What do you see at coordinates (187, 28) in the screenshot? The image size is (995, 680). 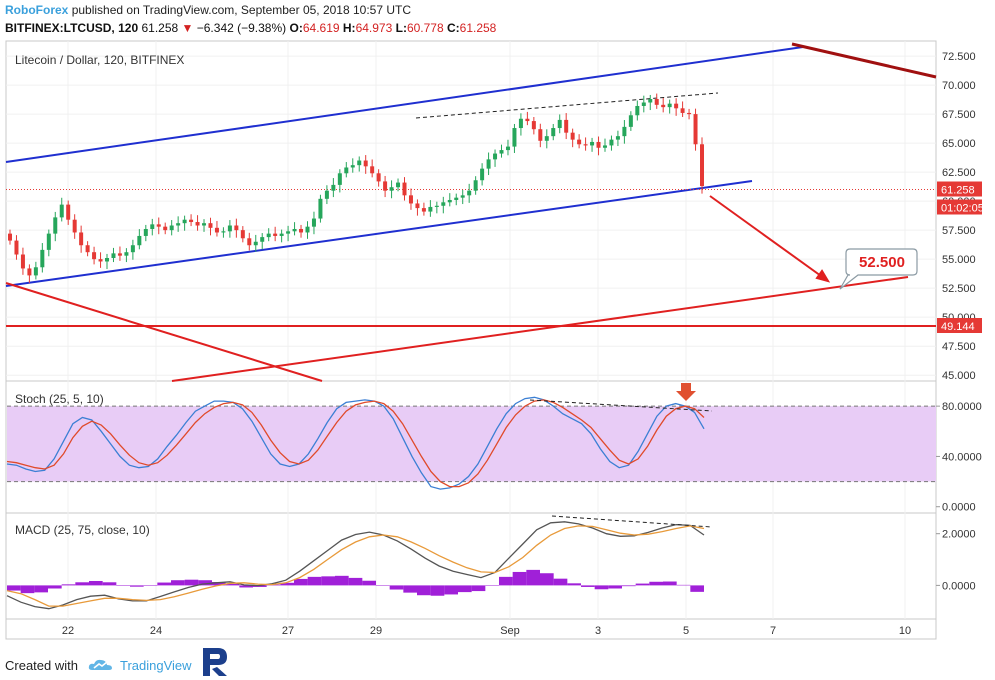 I see `down-arrow-icon: ▼` at bounding box center [187, 28].